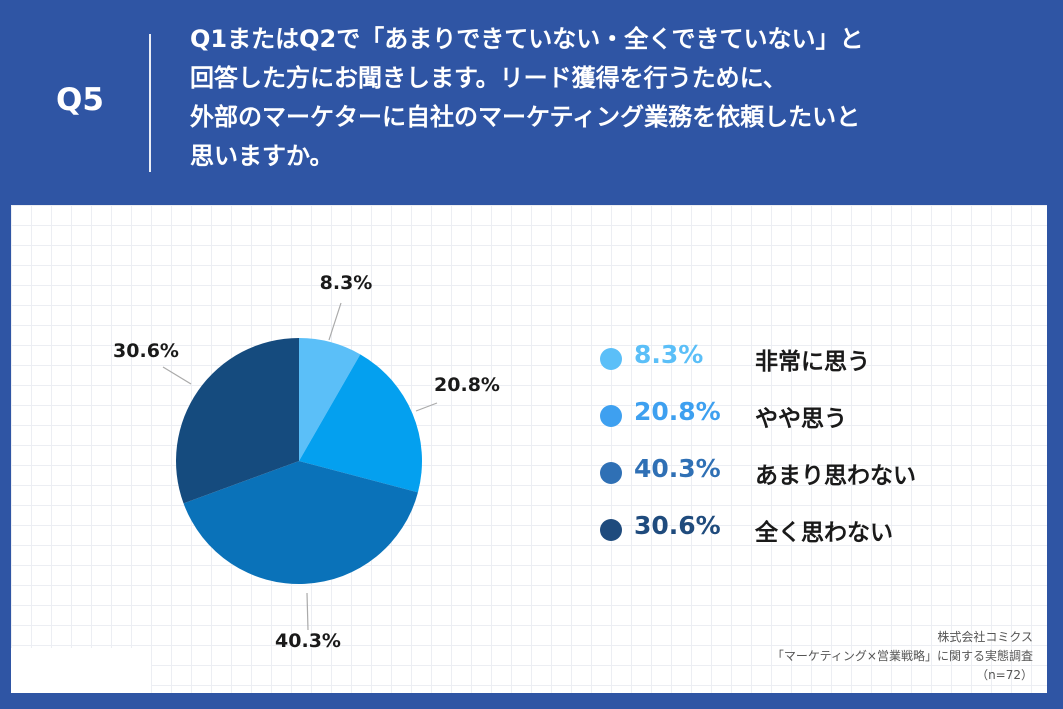 The width and height of the screenshot is (1063, 709). I want to click on question-line: 外部のマーケターに自社のマーケティング業務を依頼したいと, so click(525, 117).